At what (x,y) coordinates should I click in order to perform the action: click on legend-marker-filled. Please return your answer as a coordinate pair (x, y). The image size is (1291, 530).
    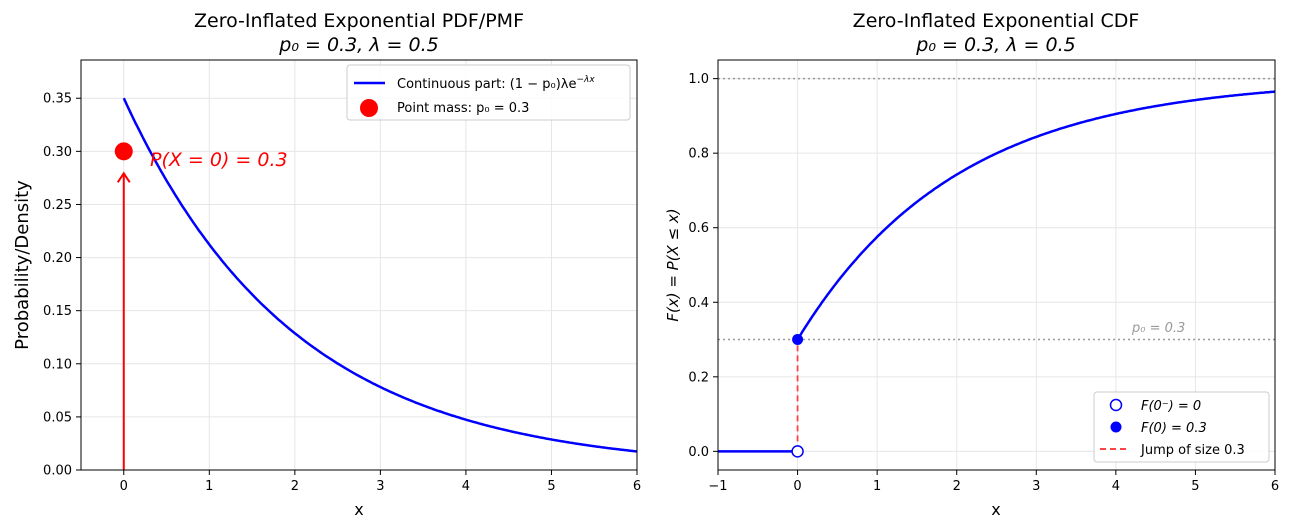
    Looking at the image, I should click on (1116, 427).